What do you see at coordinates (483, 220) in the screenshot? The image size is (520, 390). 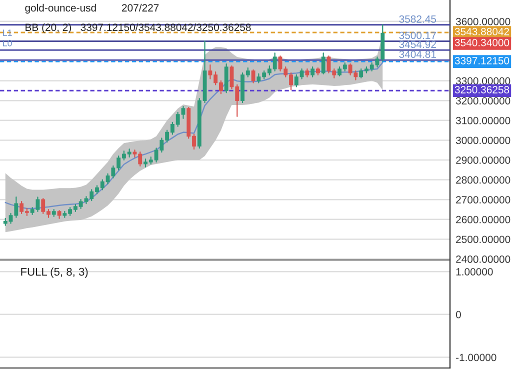 I see `y-tick-label: 2600.00000` at bounding box center [483, 220].